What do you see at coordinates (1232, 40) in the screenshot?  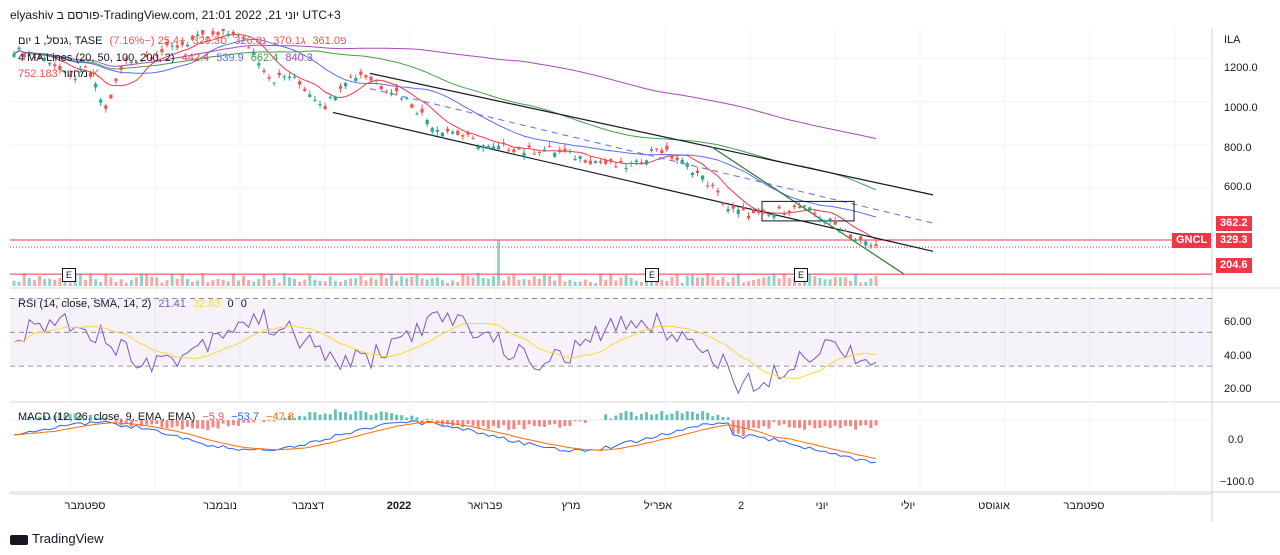 I see `price-unit: ILA` at bounding box center [1232, 40].